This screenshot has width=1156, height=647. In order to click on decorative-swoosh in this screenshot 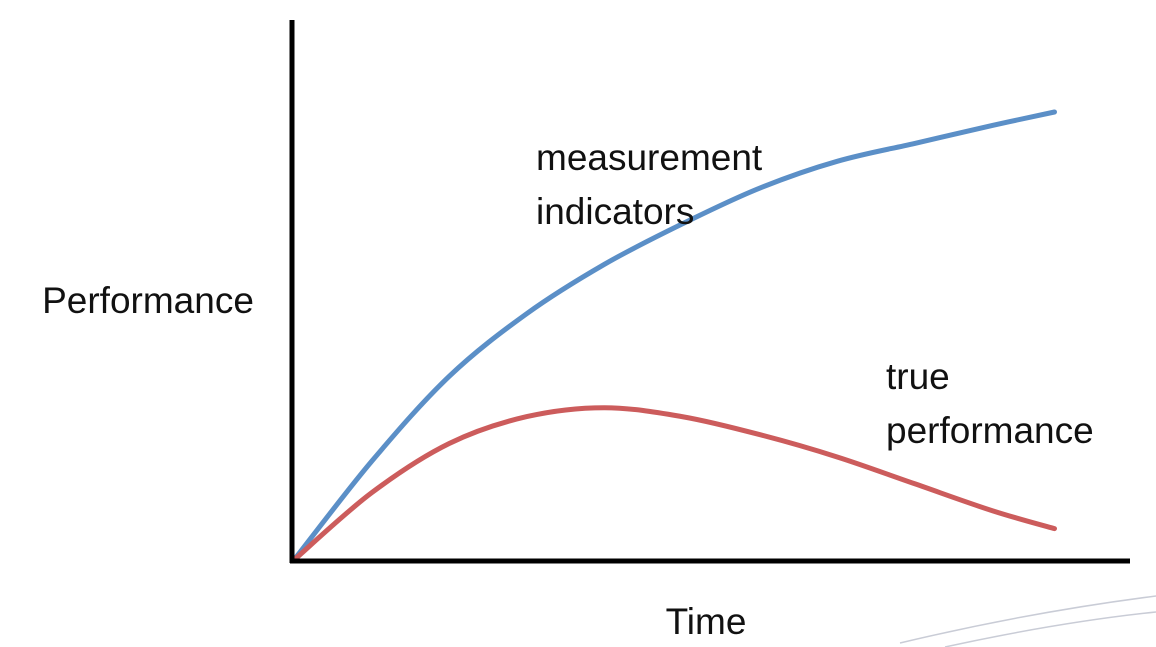, I will do `click(1027, 621)`.